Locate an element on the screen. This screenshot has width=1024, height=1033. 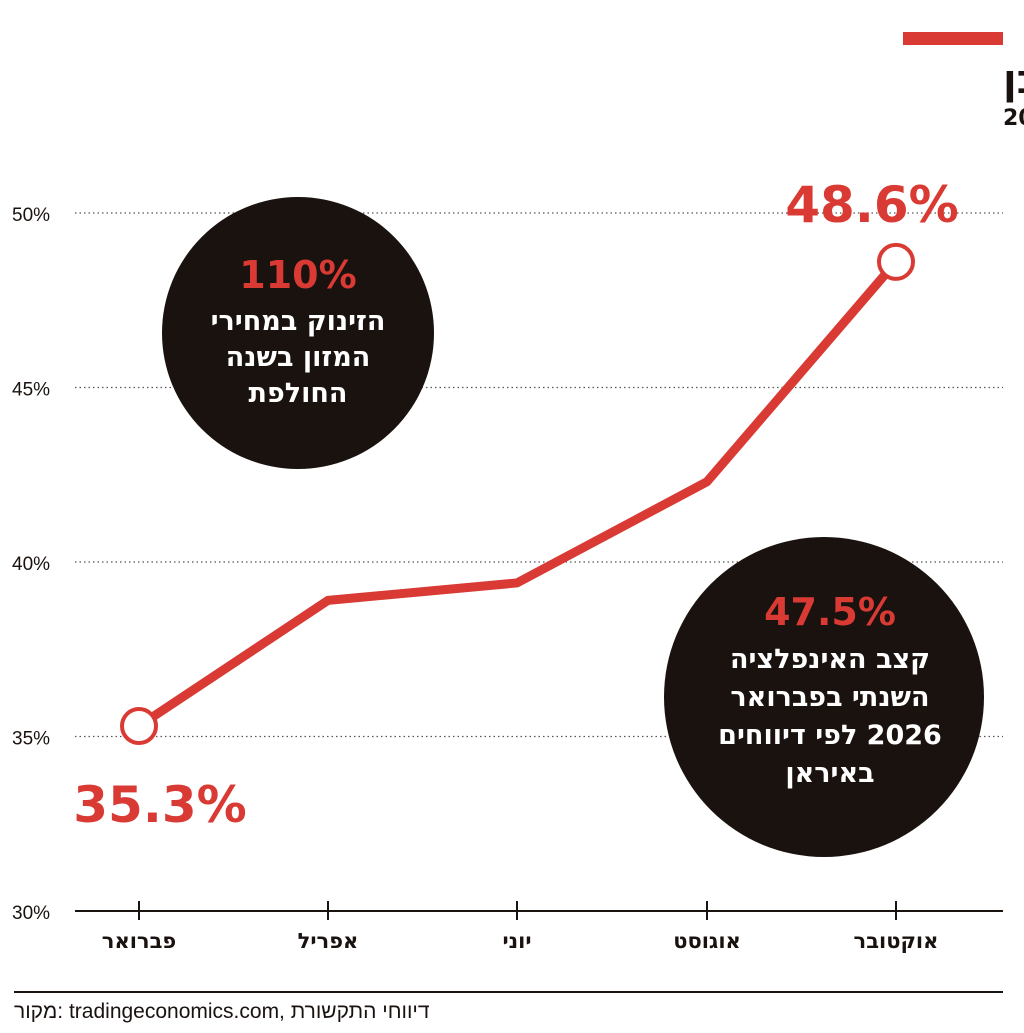
x-tick-label: יוני is located at coordinates (516, 941).